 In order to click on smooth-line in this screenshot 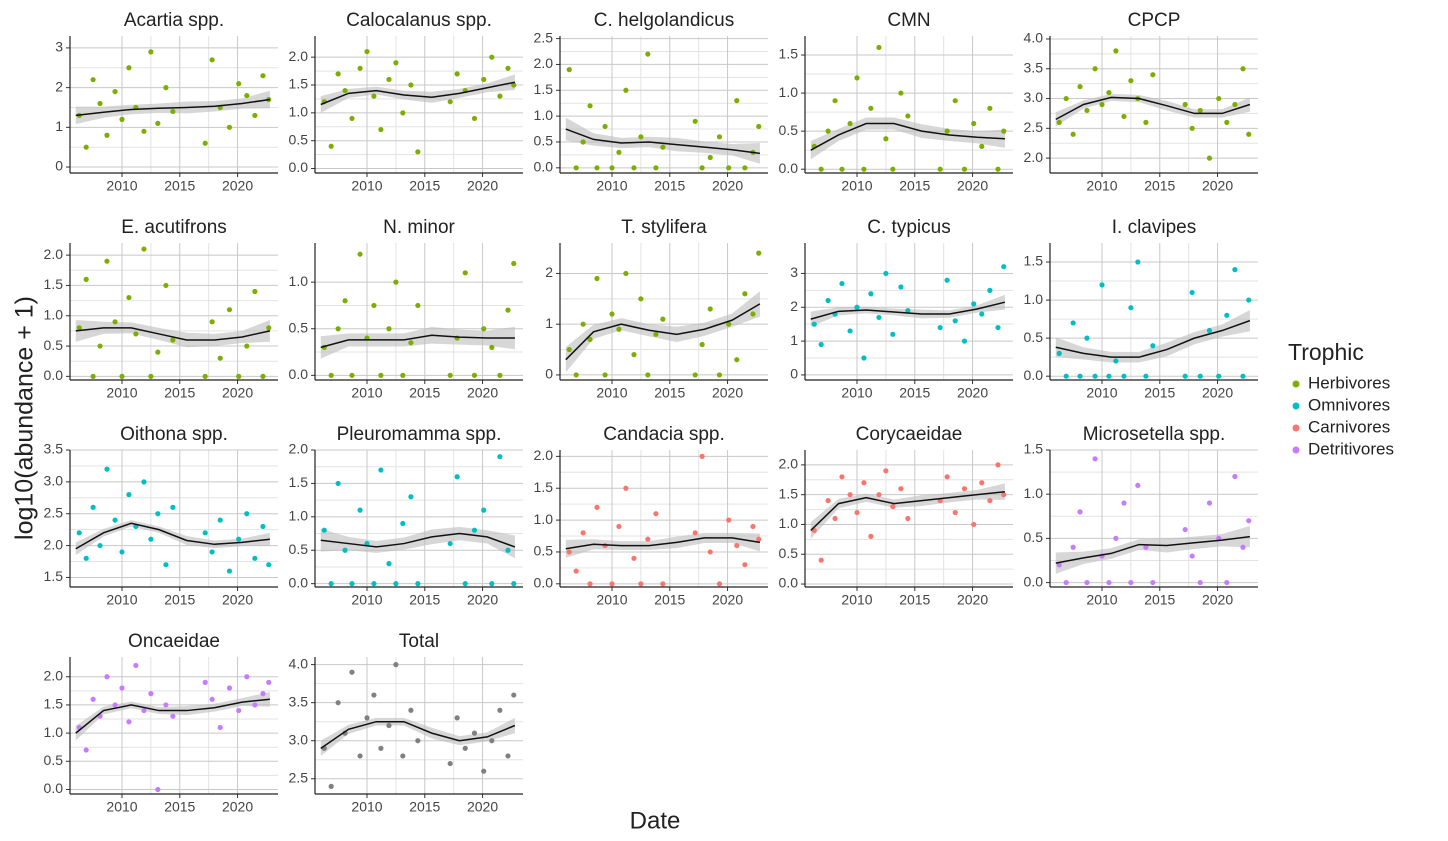, I will do `click(173, 107)`.